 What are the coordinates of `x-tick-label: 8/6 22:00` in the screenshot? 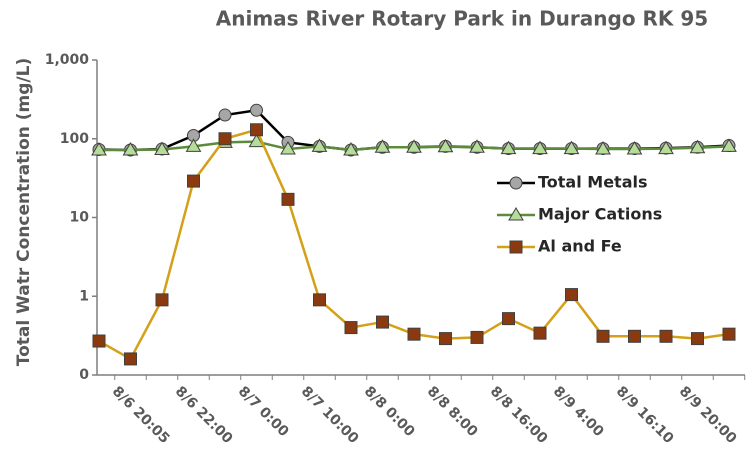 It's located at (204, 415).